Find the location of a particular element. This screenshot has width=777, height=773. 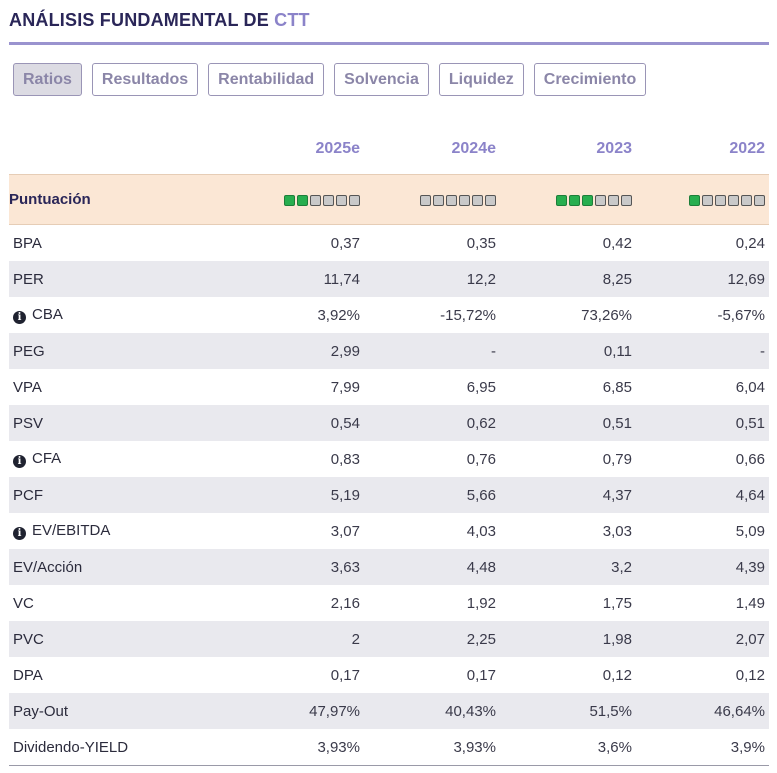

title-ticker: CTT is located at coordinates (292, 20).